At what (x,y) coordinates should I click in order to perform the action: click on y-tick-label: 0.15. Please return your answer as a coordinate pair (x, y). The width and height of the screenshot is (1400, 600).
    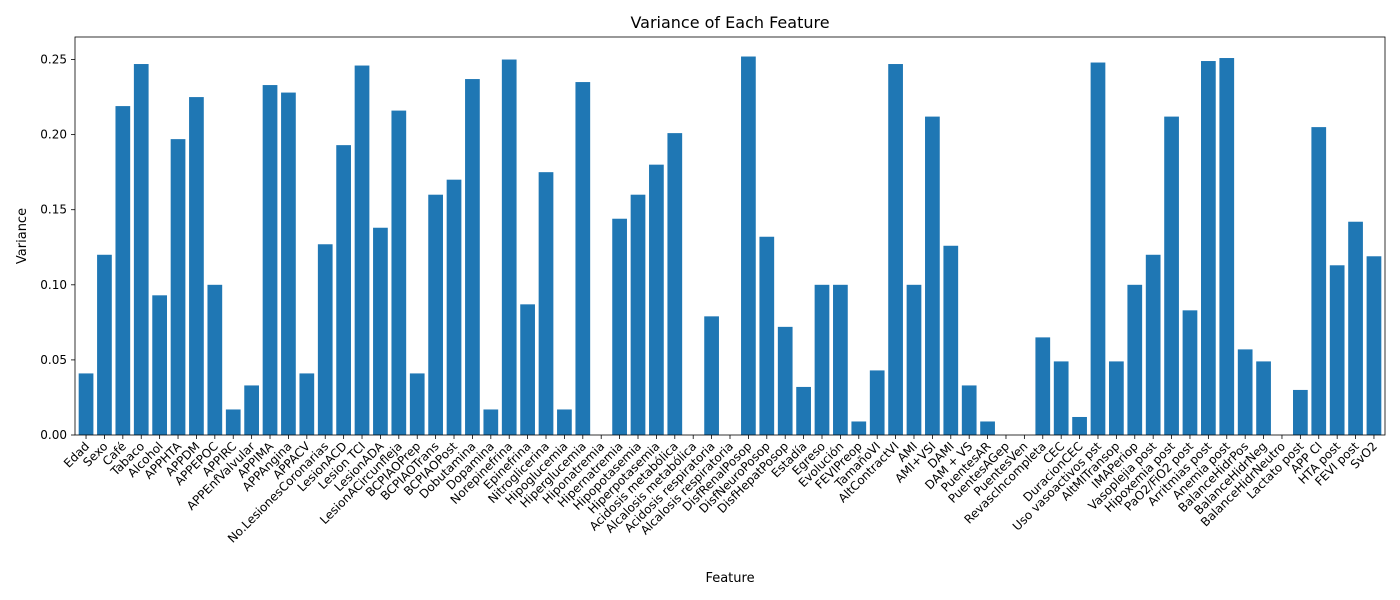
    Looking at the image, I should click on (53, 210).